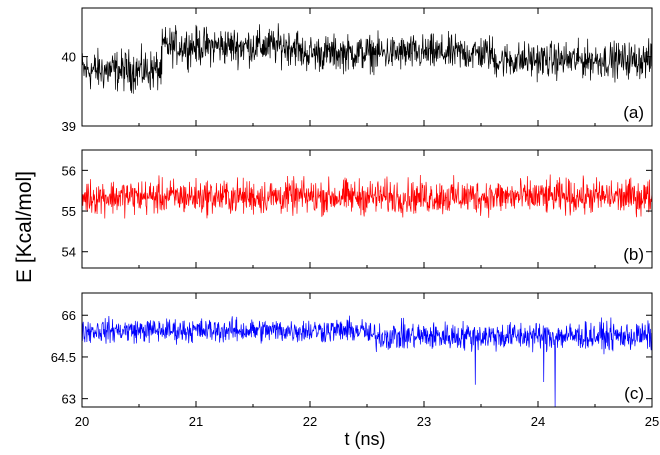  Describe the element at coordinates (63, 357) in the screenshot. I see `panel-c-y-tick-label: 64.5` at that location.